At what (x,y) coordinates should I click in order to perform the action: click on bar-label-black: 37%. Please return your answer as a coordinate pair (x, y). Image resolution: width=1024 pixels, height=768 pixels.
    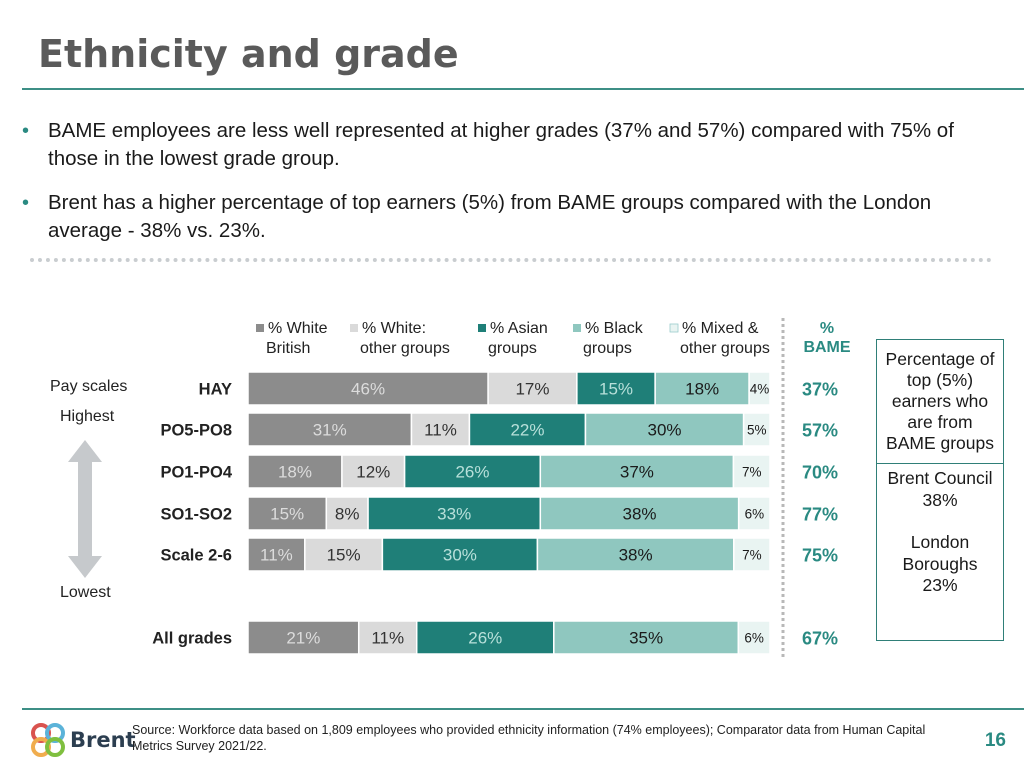
    Looking at the image, I should click on (637, 472).